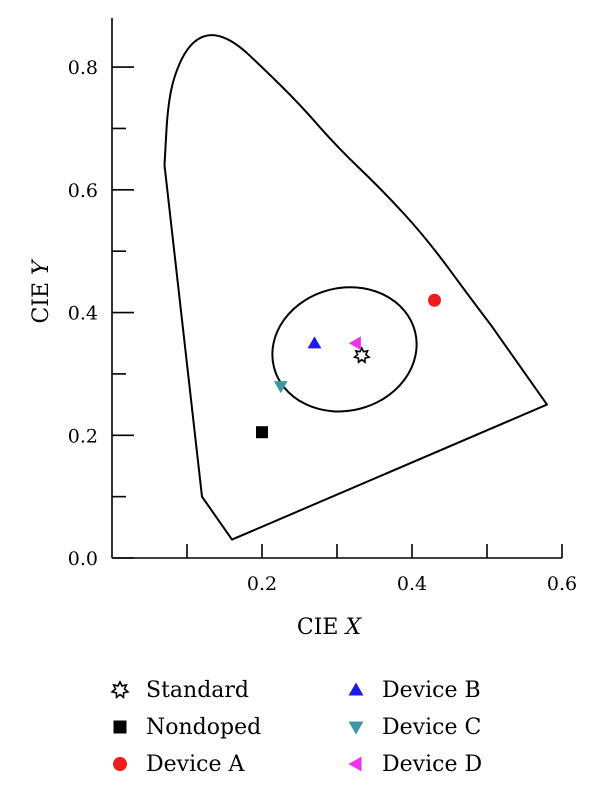 Image resolution: width=600 pixels, height=805 pixels. What do you see at coordinates (562, 584) in the screenshot?
I see `x-tick-label: 0.6` at bounding box center [562, 584].